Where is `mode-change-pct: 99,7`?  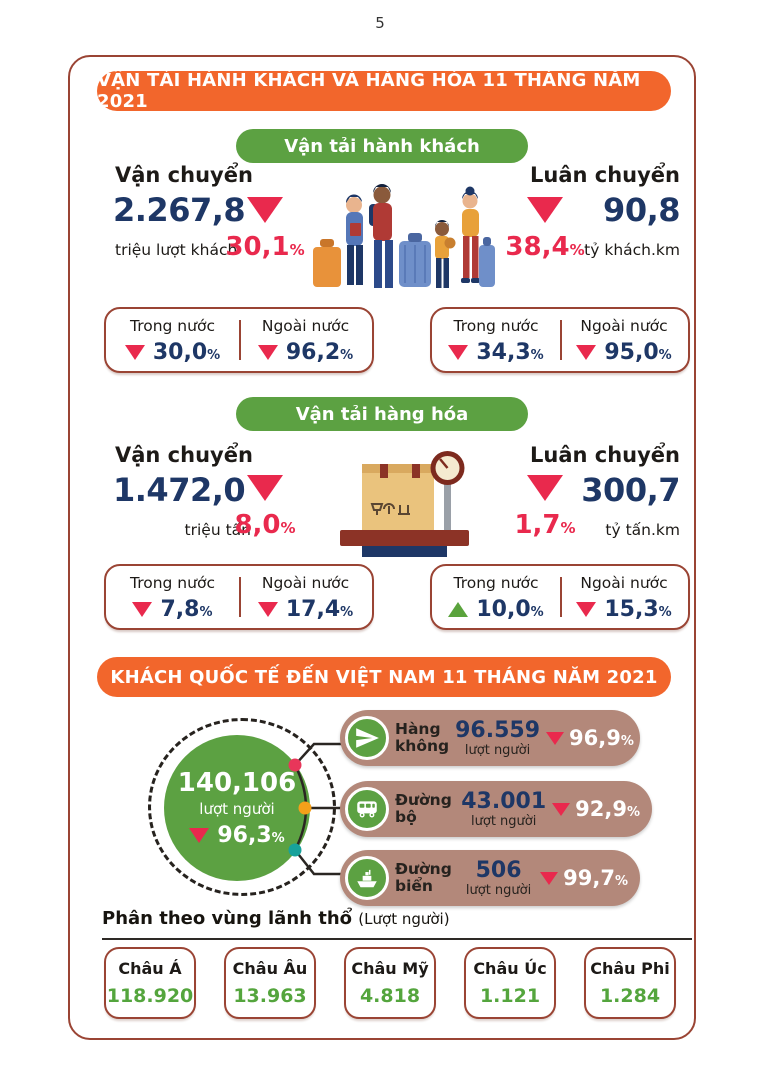
mode-change-pct: 99,7 is located at coordinates (589, 878).